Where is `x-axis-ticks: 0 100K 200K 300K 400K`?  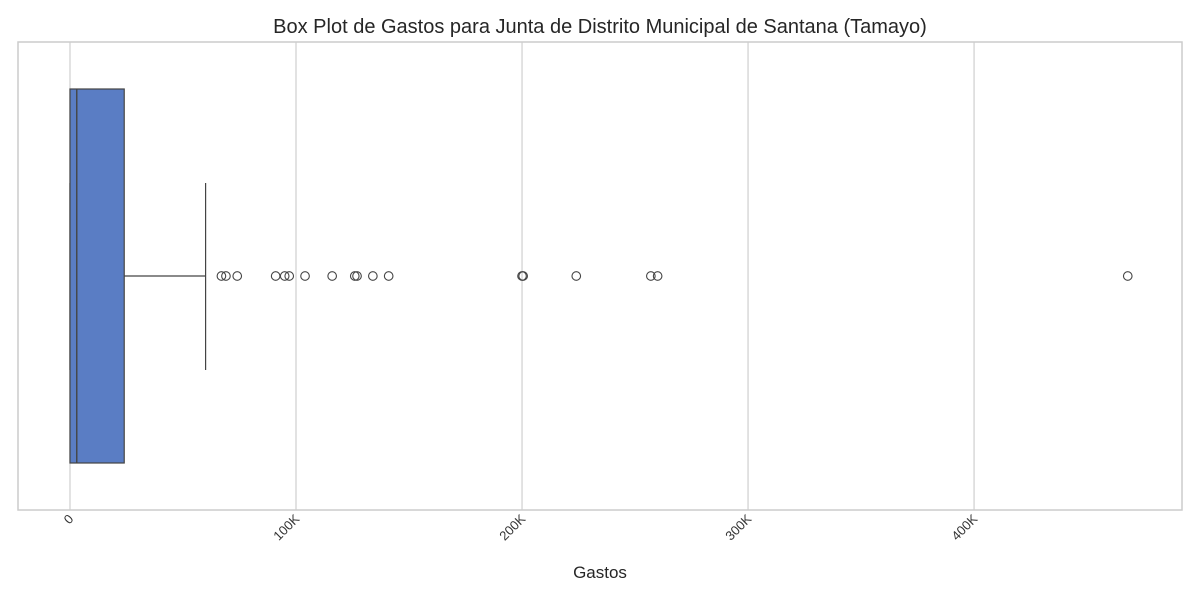 x-axis-ticks: 0 100K 200K 300K 400K is located at coordinates (521, 527).